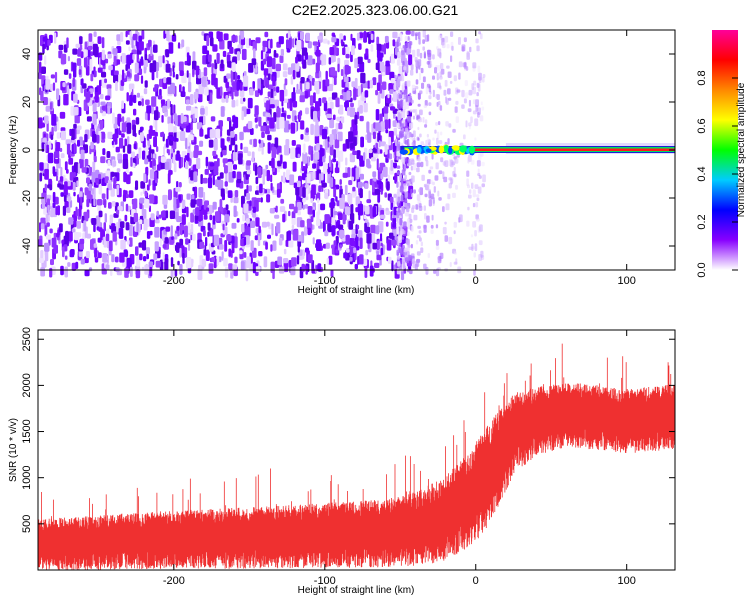  What do you see at coordinates (27, 198) in the screenshot?
I see `y-tick-label: -20` at bounding box center [27, 198].